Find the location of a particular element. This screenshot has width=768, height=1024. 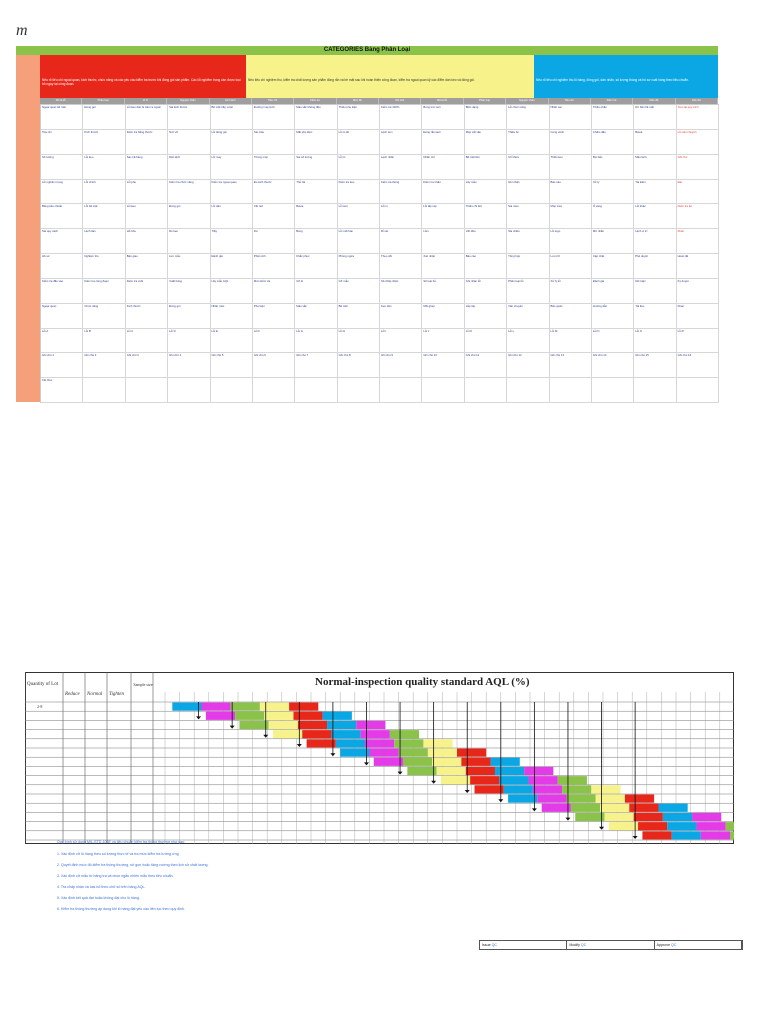

column-header: Phân loại is located at coordinates (103, 101).